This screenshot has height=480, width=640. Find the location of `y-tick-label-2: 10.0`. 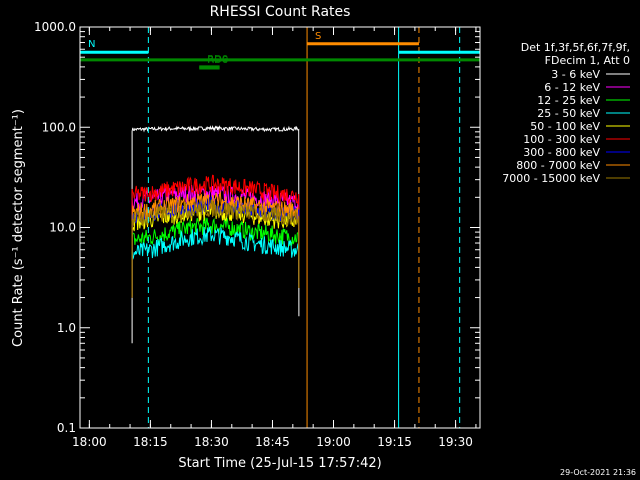

y-tick-label-2: 10.0 is located at coordinates (62, 228).